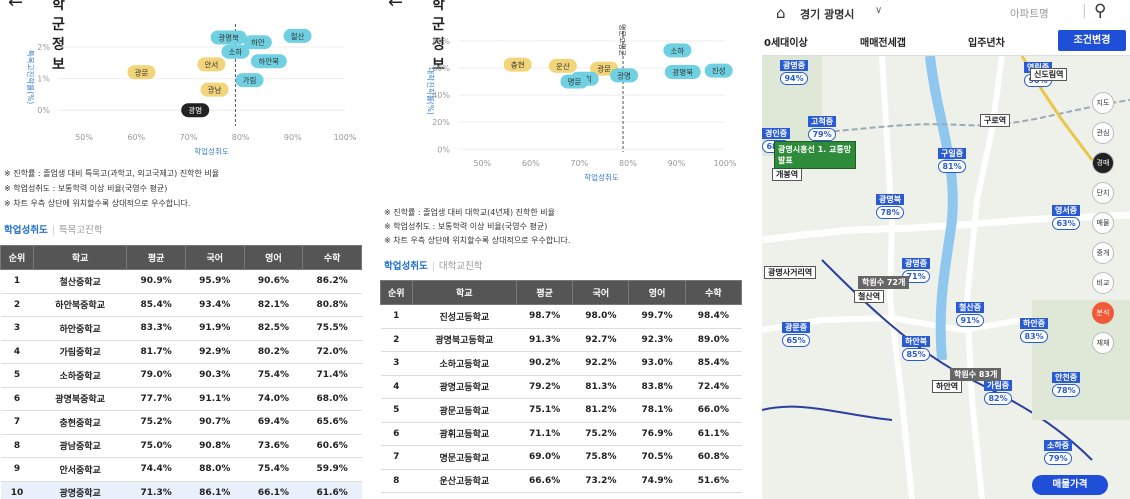 This screenshot has height=499, width=1130. I want to click on search-icon: ⚲, so click(1100, 11).